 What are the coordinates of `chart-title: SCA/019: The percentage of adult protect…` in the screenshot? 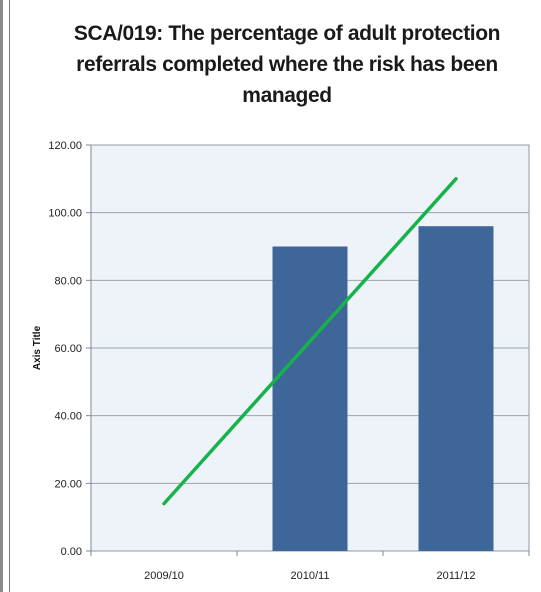 It's located at (287, 64).